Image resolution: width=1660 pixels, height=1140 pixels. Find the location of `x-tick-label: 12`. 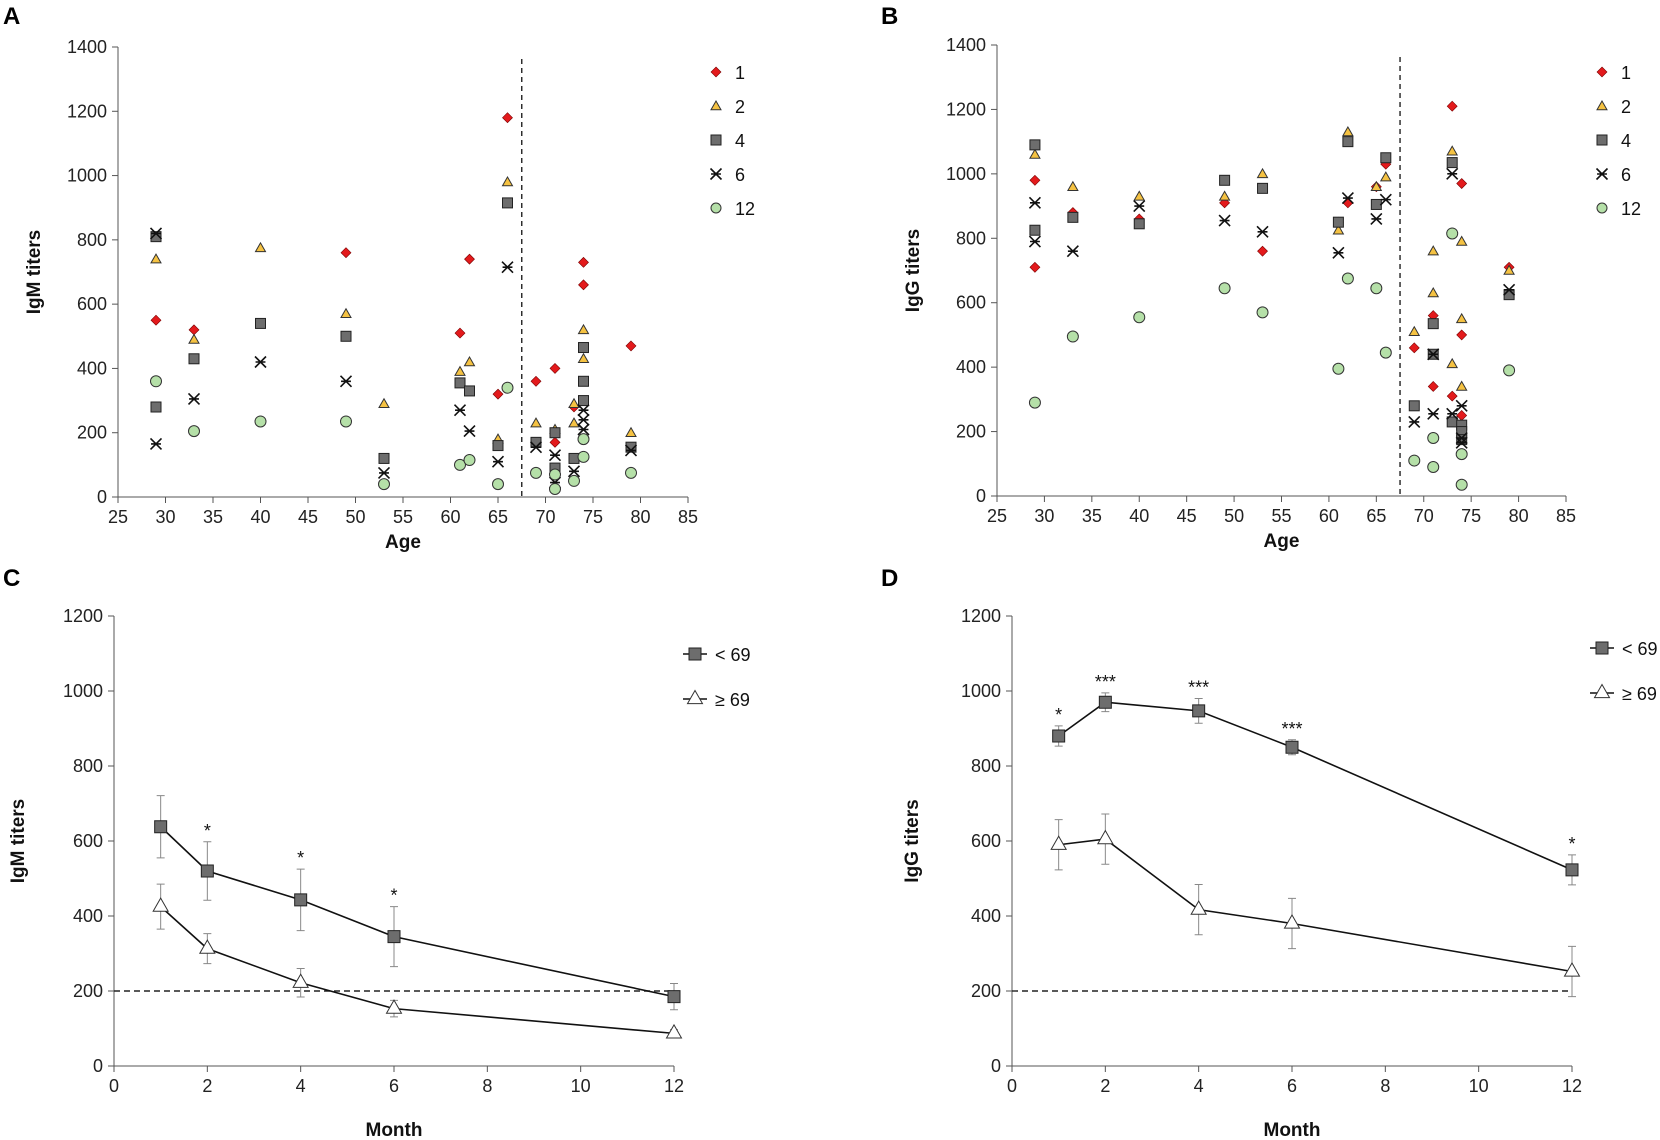

x-tick-label: 12 is located at coordinates (1572, 1086).